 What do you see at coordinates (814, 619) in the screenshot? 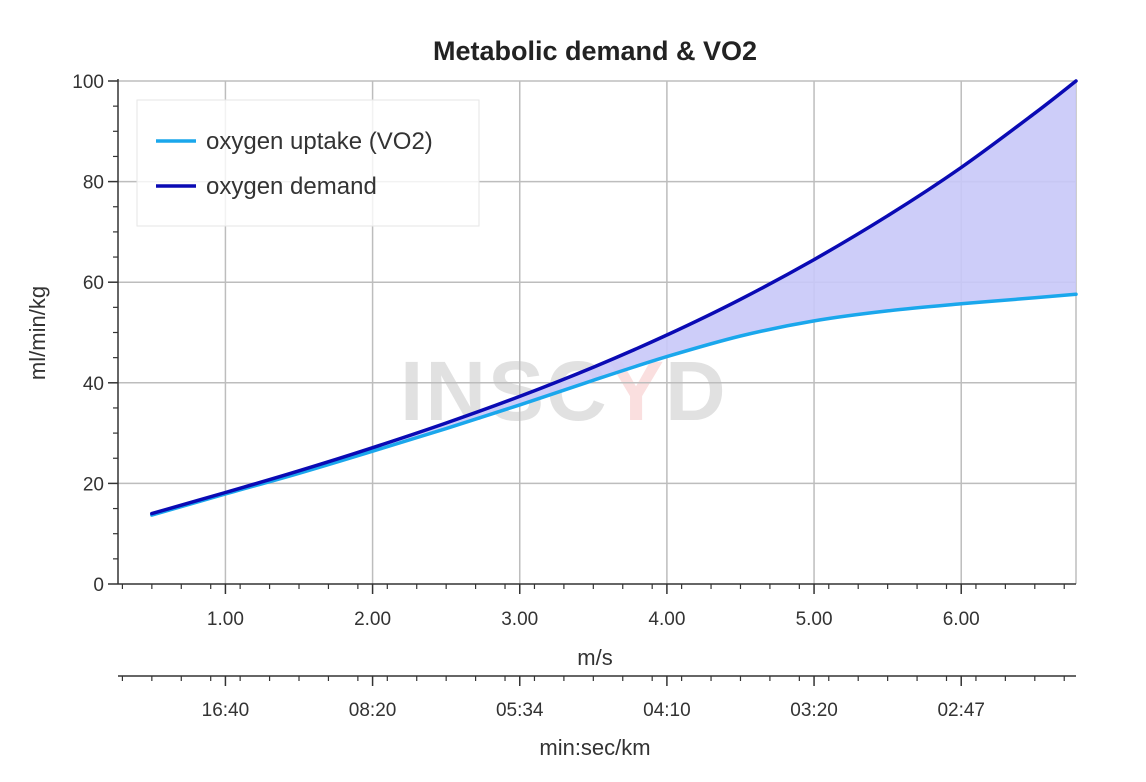
I see `x-tick-label: 5.00` at bounding box center [814, 619].